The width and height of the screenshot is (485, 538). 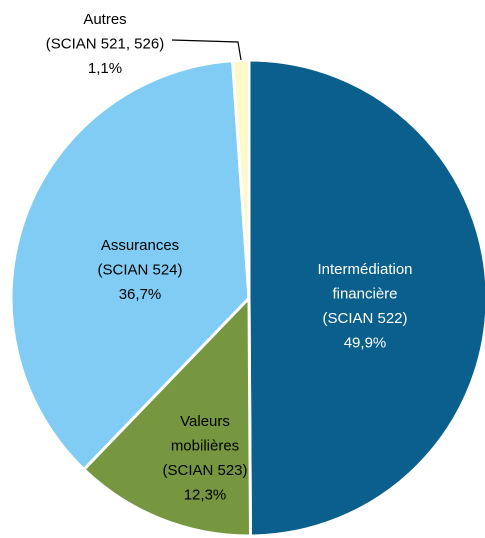 I want to click on slice-label: Intermédiation, so click(x=364, y=269).